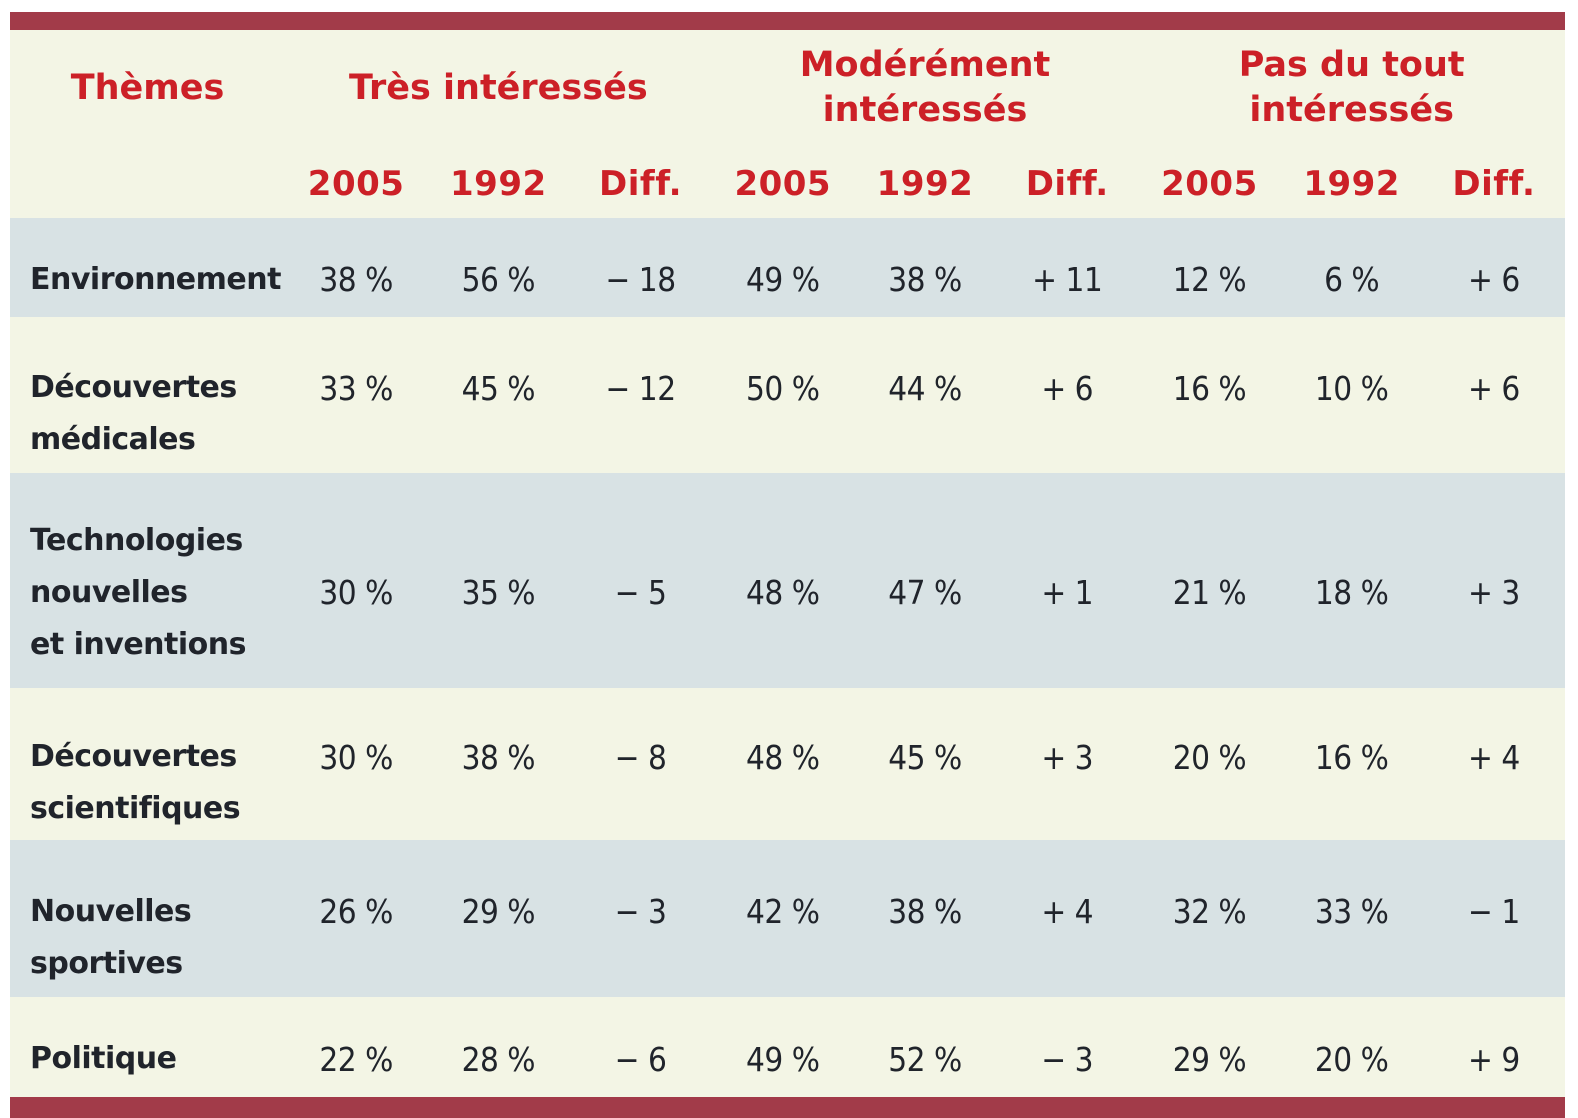 The width and height of the screenshot is (1578, 1118). What do you see at coordinates (782, 918) in the screenshot?
I see `value-cell: 42 %` at bounding box center [782, 918].